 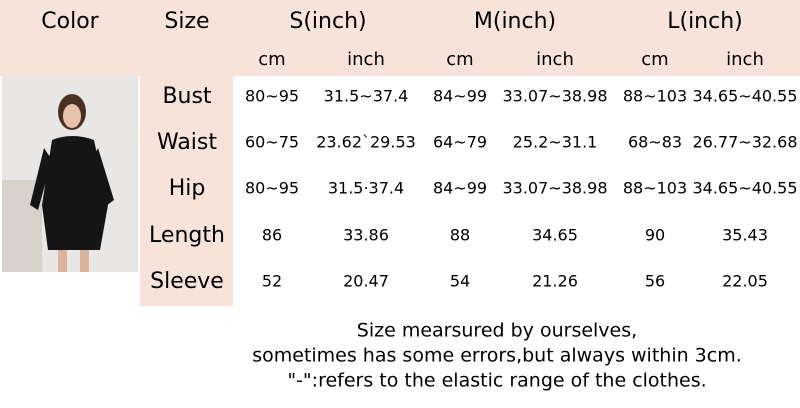 I want to click on size-column-band, so click(x=186, y=191).